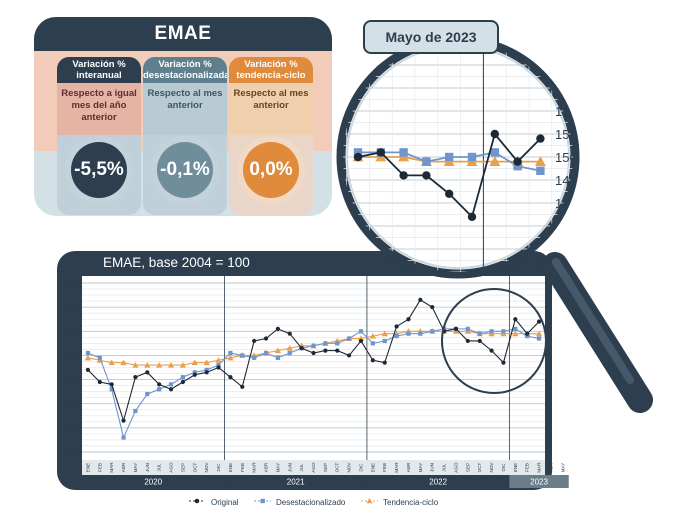 Image resolution: width=677 pixels, height=522 pixels. Describe the element at coordinates (566, 134) in the screenshot. I see `zoom-y-tick-label: 155` at that location.